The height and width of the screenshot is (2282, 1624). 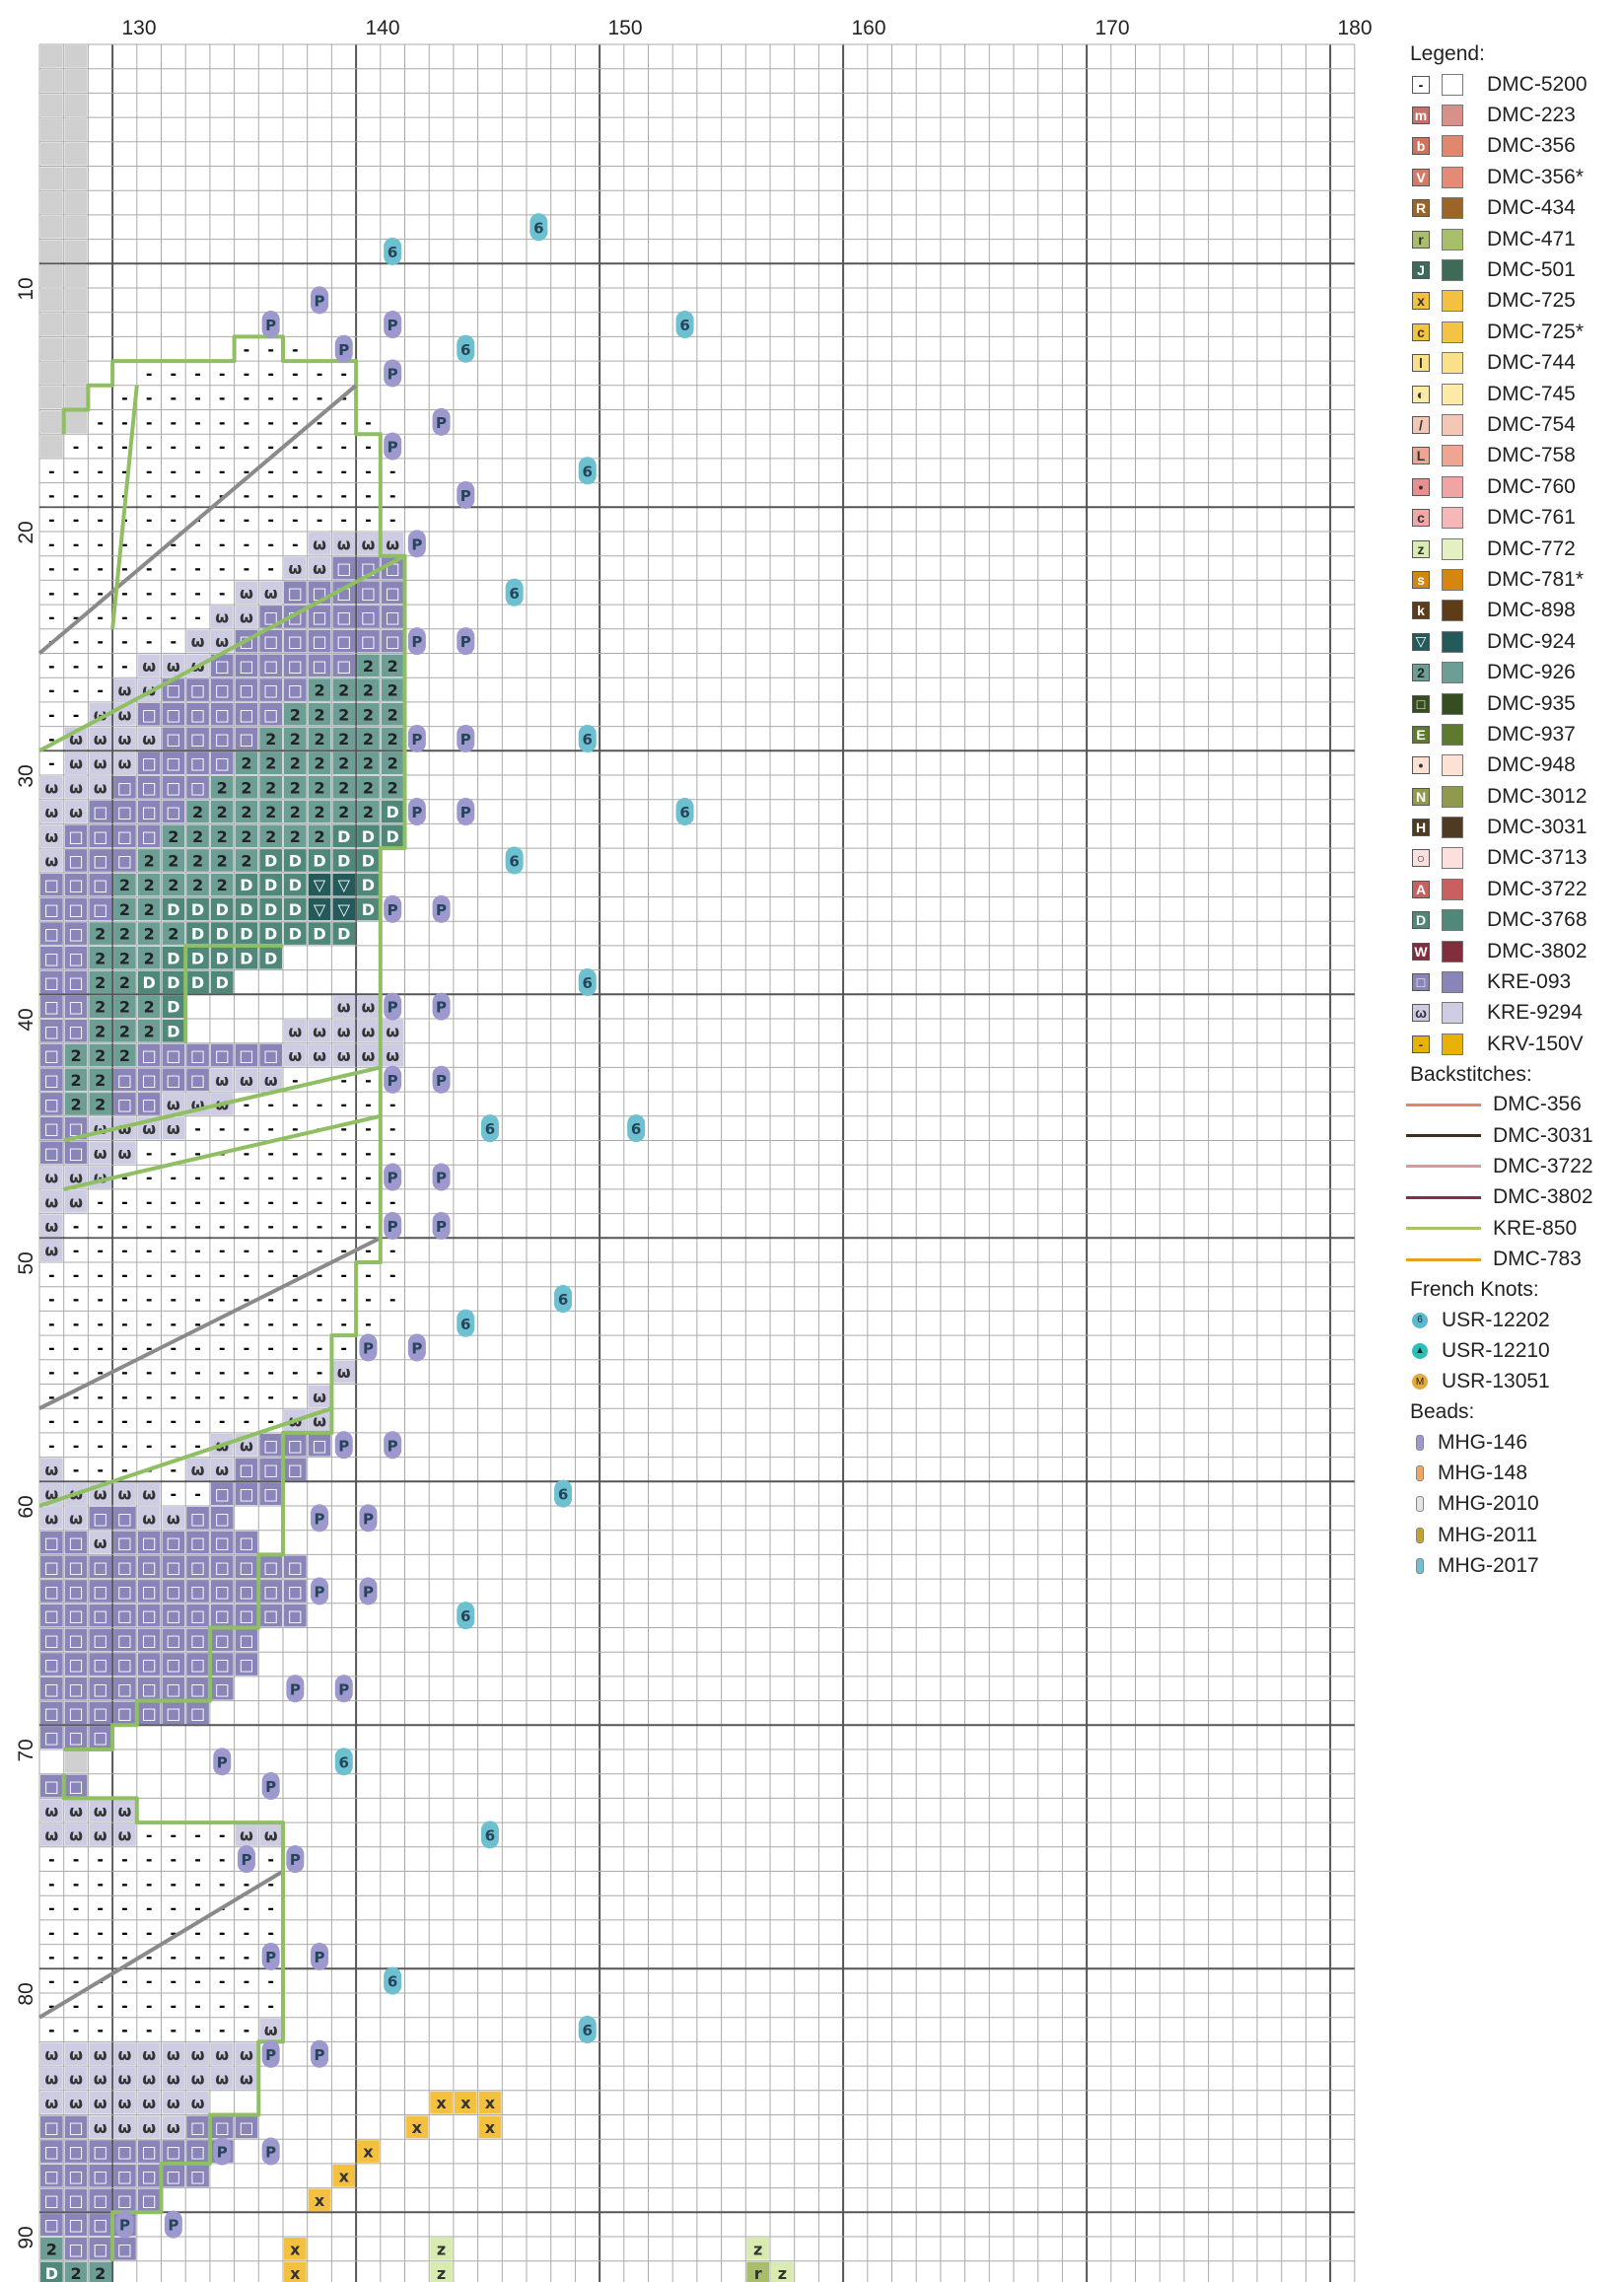 What do you see at coordinates (465, 2103) in the screenshot?
I see `stitch-symbol: x` at bounding box center [465, 2103].